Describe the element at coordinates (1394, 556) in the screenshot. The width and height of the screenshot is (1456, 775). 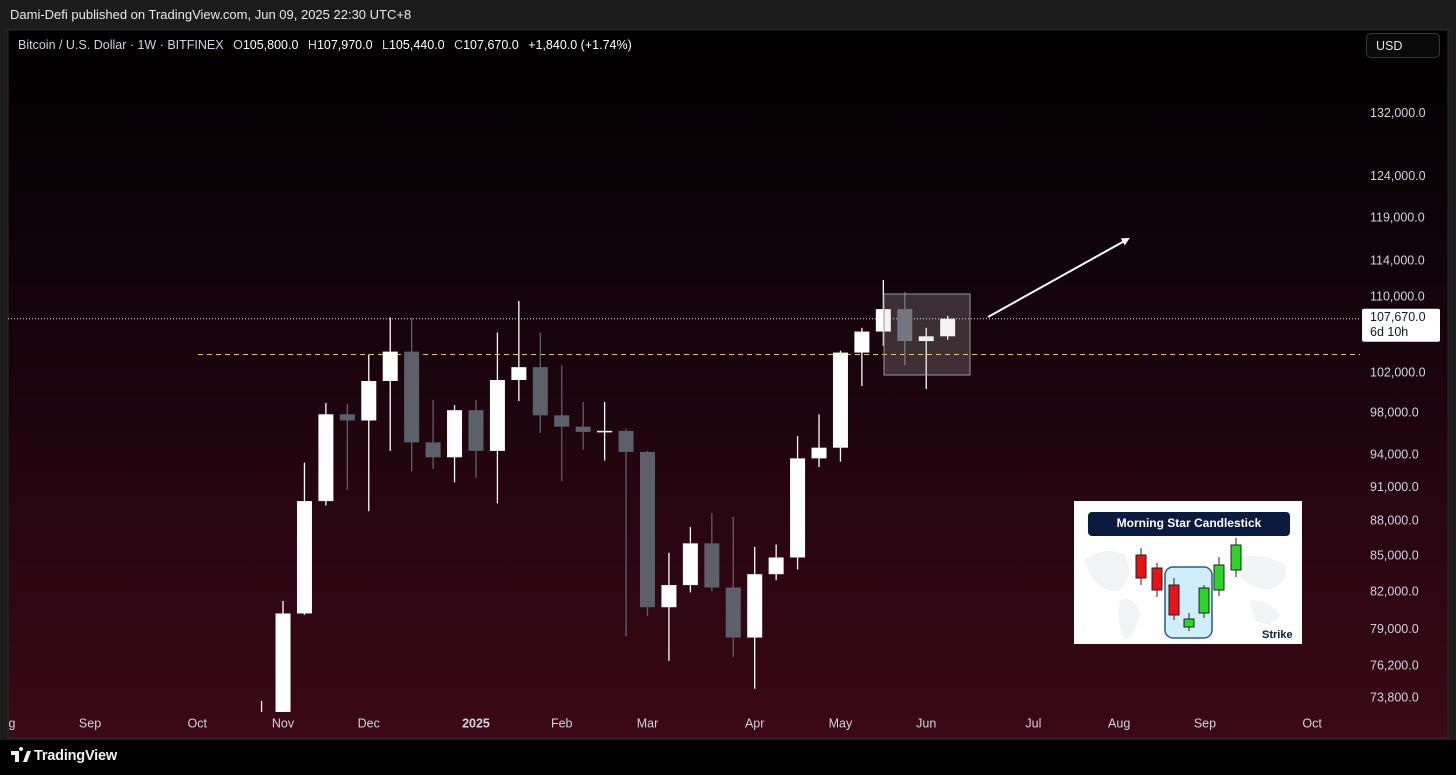
I see `y-tick-label: 85,000.0` at that location.